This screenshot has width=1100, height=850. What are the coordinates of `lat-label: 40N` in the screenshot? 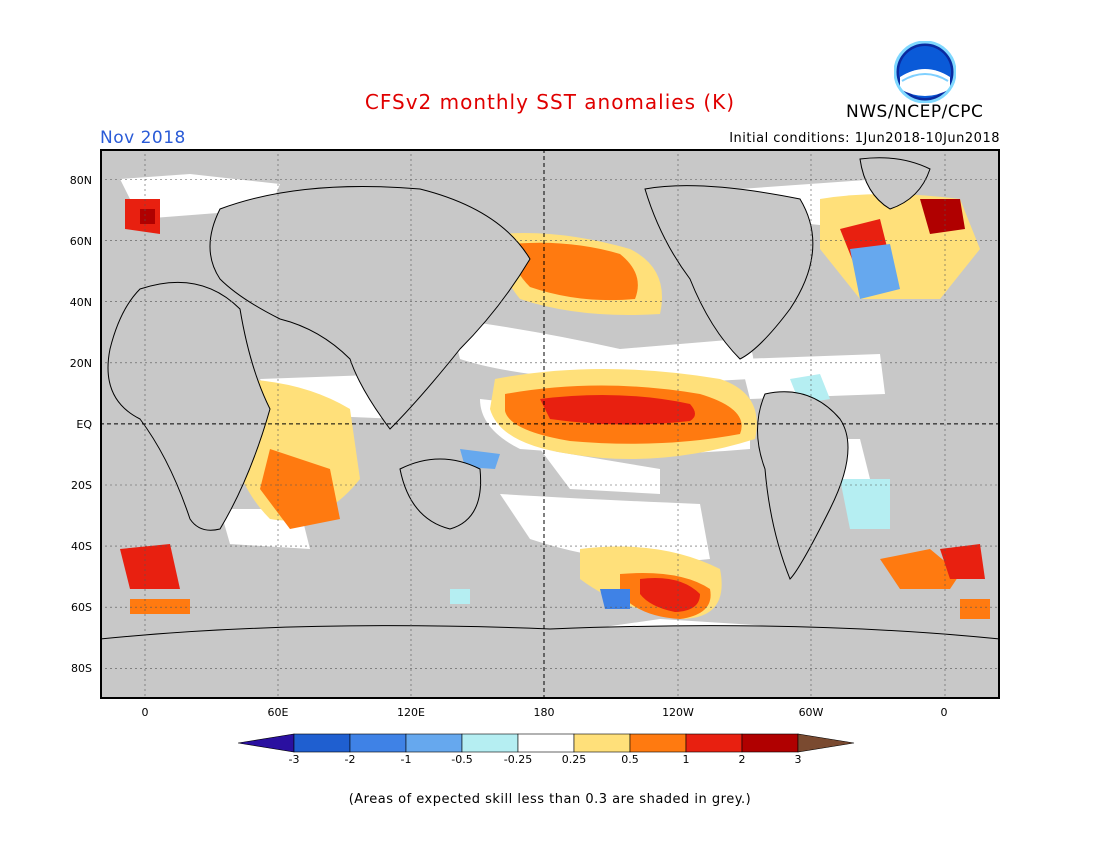 It's located at (80, 302).